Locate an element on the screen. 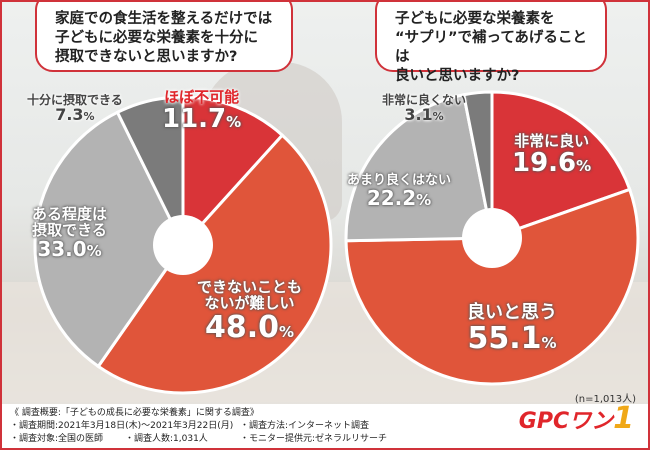  label-text: あまり良くはない is located at coordinates (399, 180).